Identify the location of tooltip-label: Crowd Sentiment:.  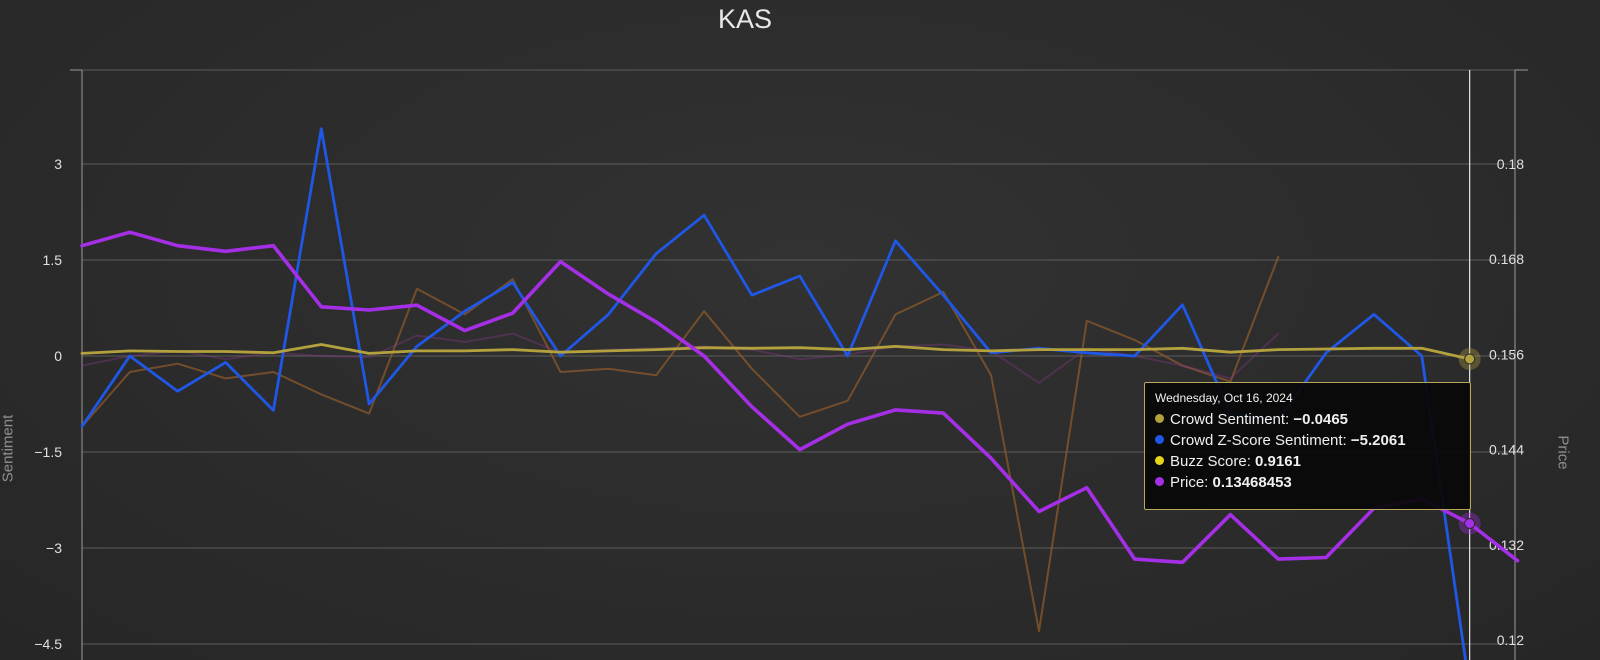
(1232, 419).